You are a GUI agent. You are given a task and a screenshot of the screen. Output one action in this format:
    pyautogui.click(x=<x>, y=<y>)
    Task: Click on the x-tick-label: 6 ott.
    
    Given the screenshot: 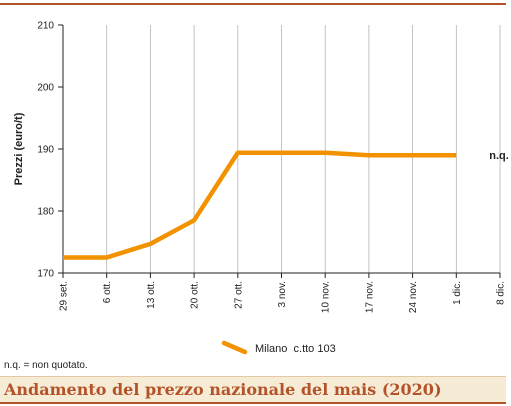 What is the action you would take?
    pyautogui.click(x=107, y=292)
    